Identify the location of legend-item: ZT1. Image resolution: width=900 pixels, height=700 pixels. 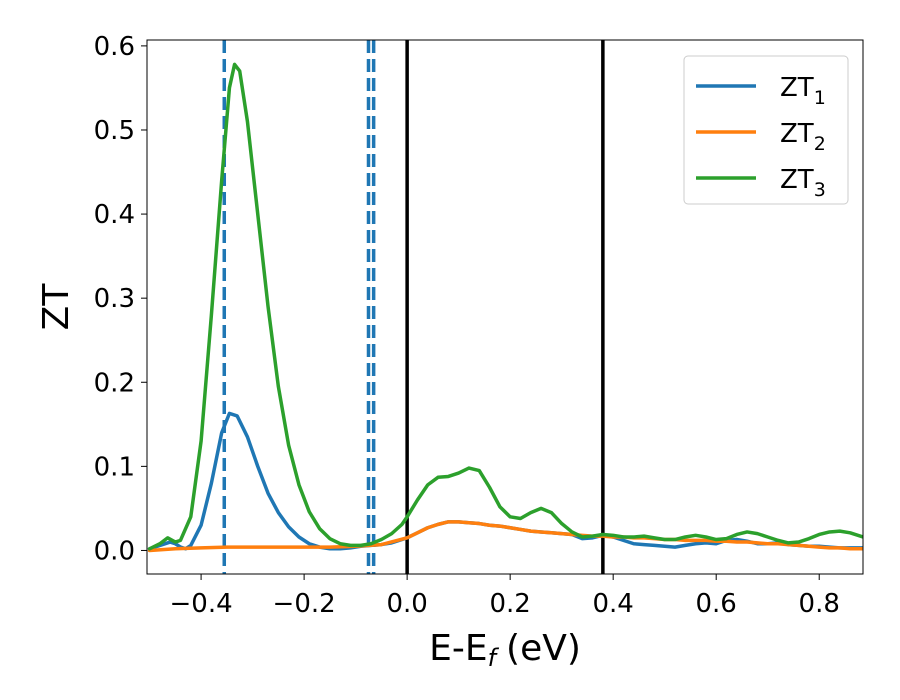
(761, 91).